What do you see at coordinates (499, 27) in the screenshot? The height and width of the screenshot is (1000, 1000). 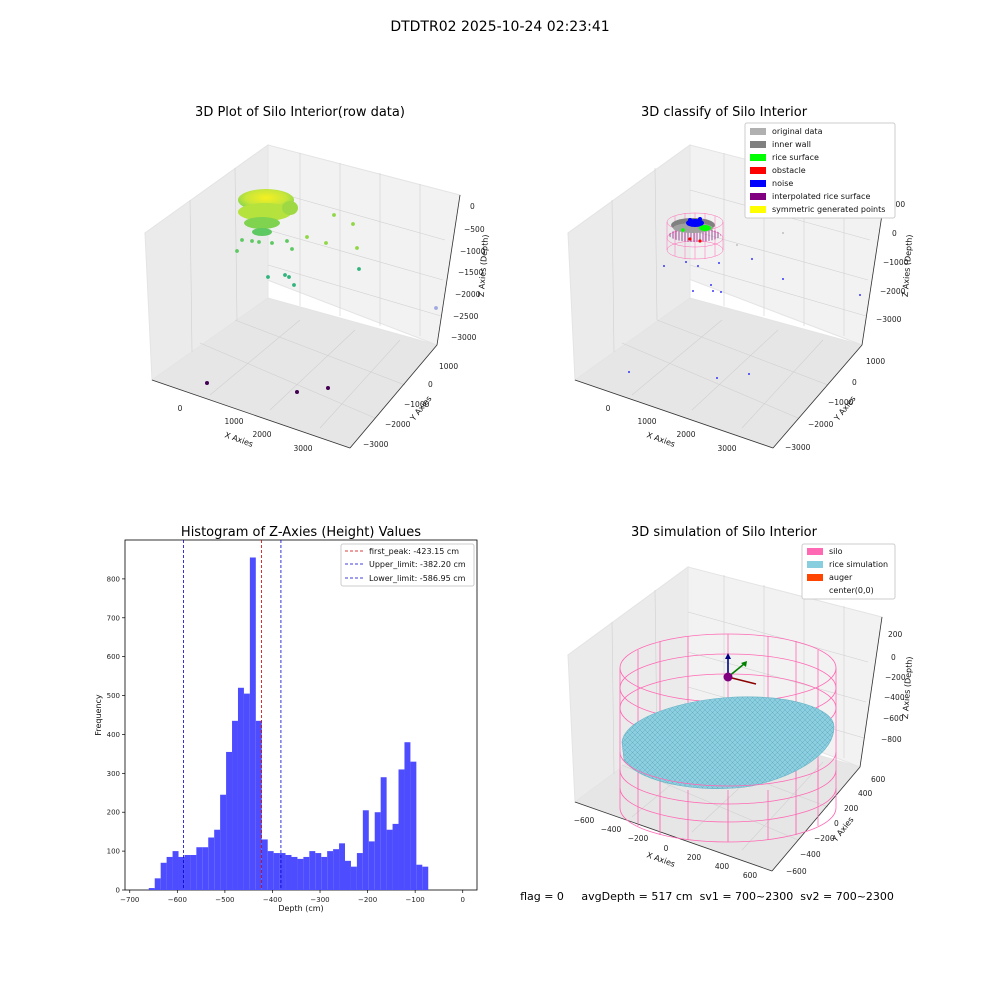 I see `figure-suptitle: DTDTR02 2025-10-24 02:23:41` at bounding box center [499, 27].